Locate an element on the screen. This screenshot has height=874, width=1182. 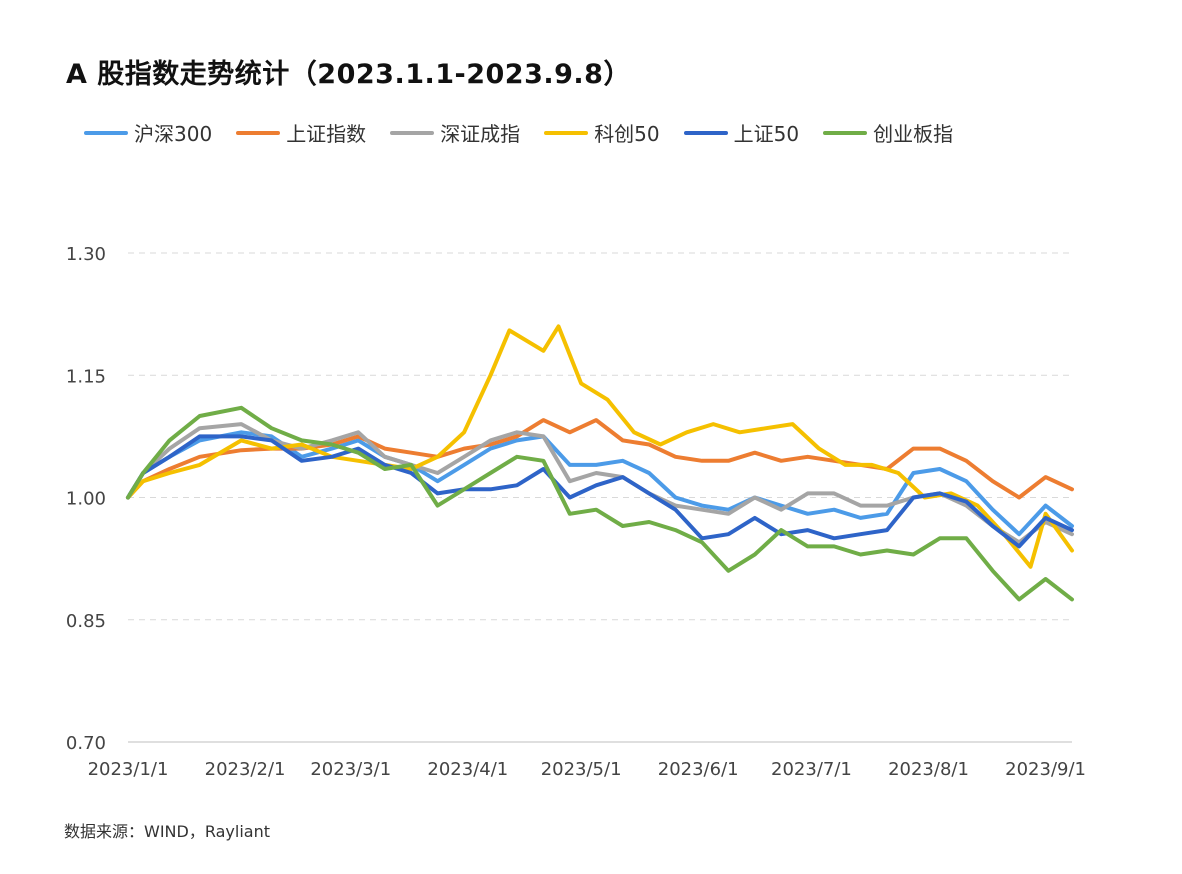
legend-label-shenzhen-component: 深证成指 is located at coordinates (480, 134).